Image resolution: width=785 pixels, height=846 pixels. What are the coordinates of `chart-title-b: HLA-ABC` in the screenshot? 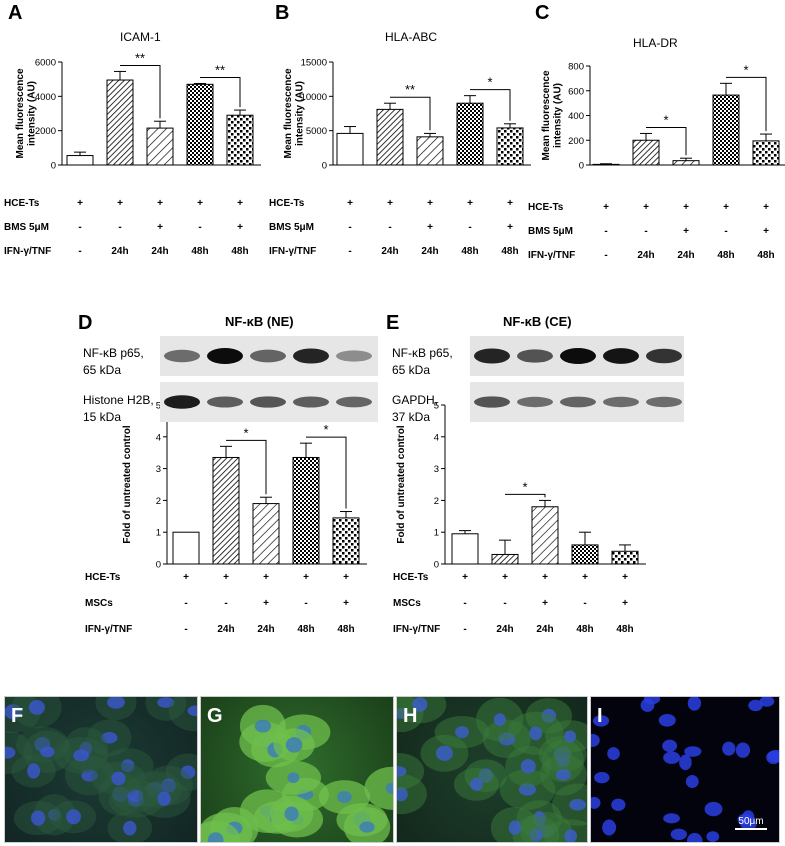 It's located at (411, 37).